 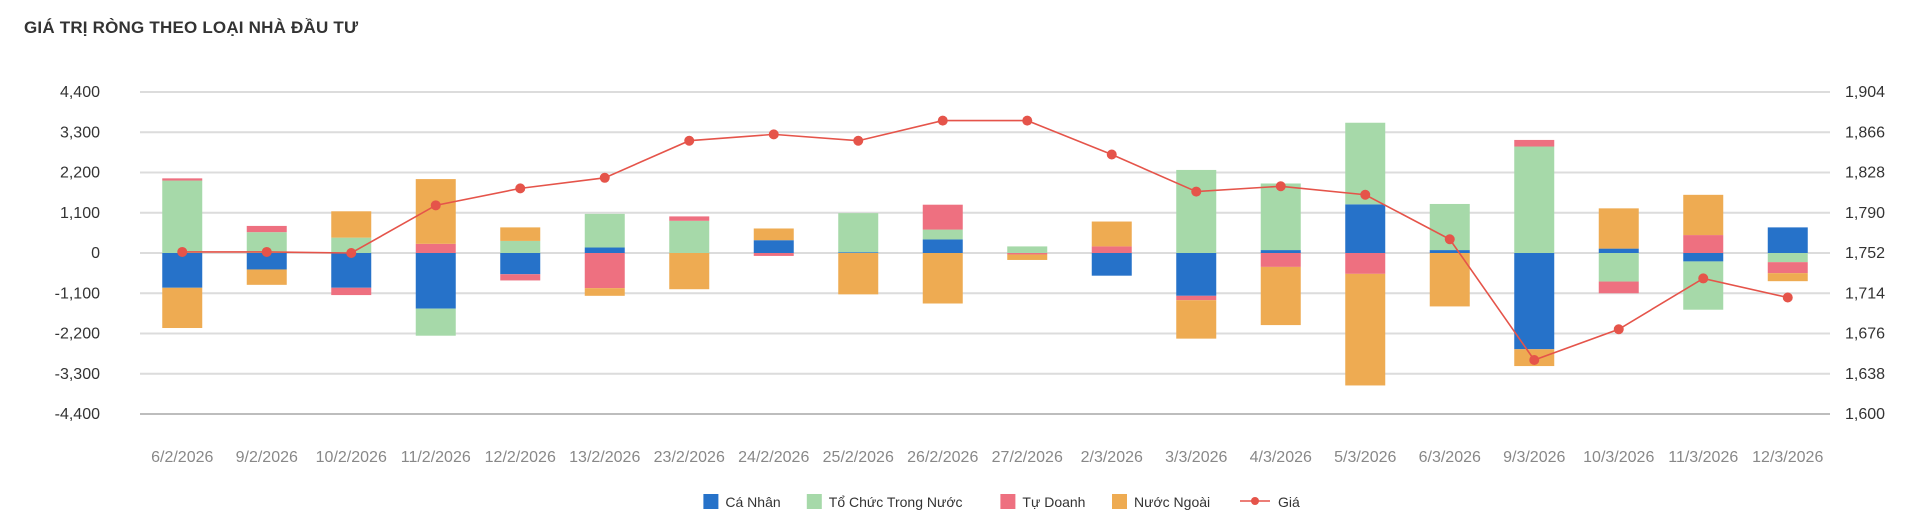 What do you see at coordinates (1534, 457) in the screenshot?
I see `x-tick-label: 9/3/2026` at bounding box center [1534, 457].